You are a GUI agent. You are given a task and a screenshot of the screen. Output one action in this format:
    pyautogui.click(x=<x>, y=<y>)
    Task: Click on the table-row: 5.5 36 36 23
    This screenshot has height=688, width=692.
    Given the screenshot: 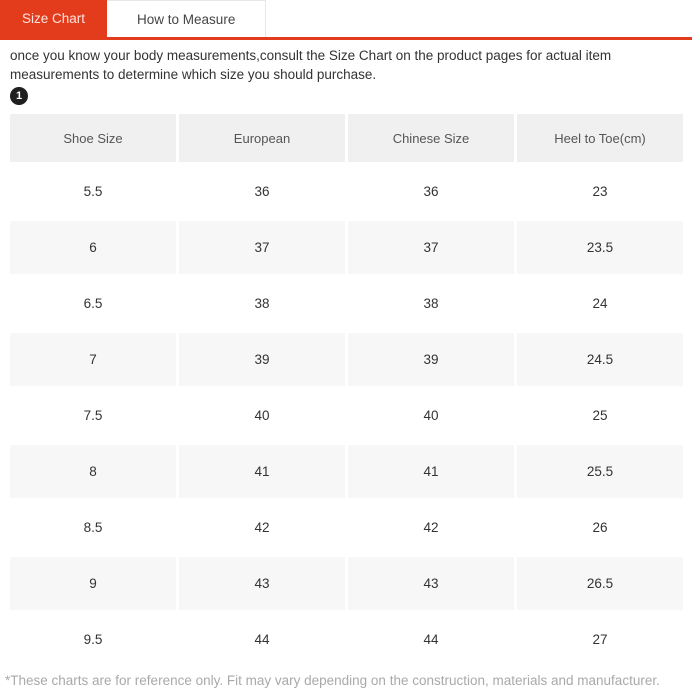 What is the action you would take?
    pyautogui.click(x=346, y=191)
    